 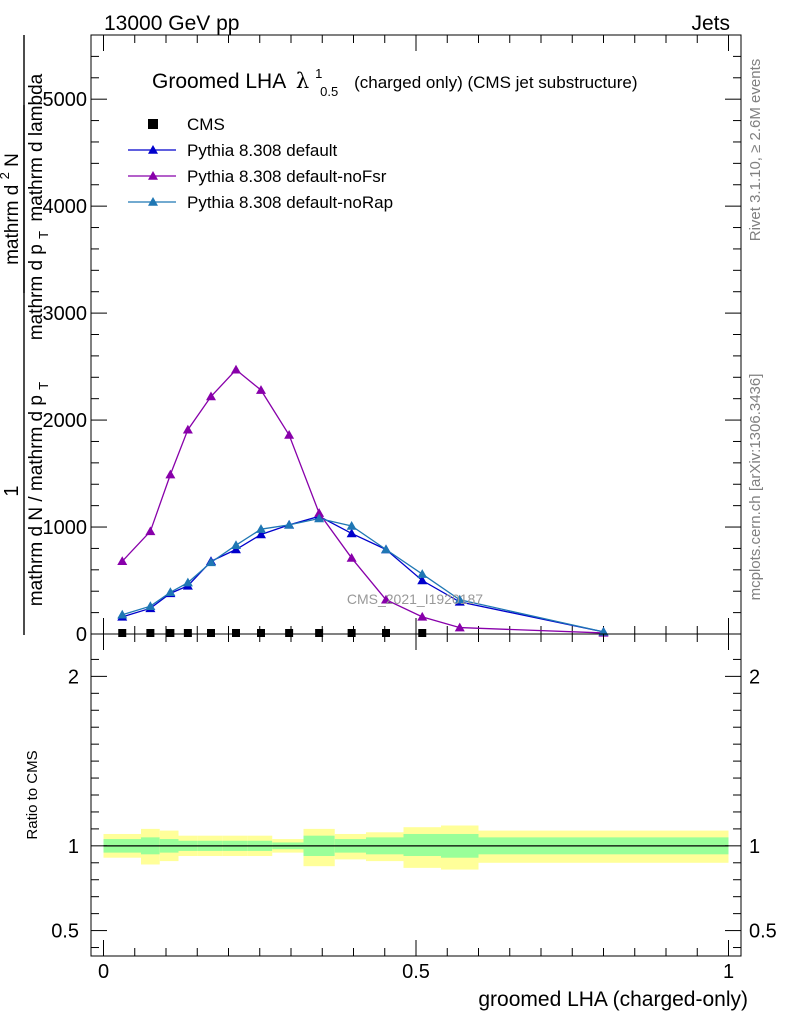 I want to click on legend-label: Pythia 8.308 default, so click(x=262, y=150).